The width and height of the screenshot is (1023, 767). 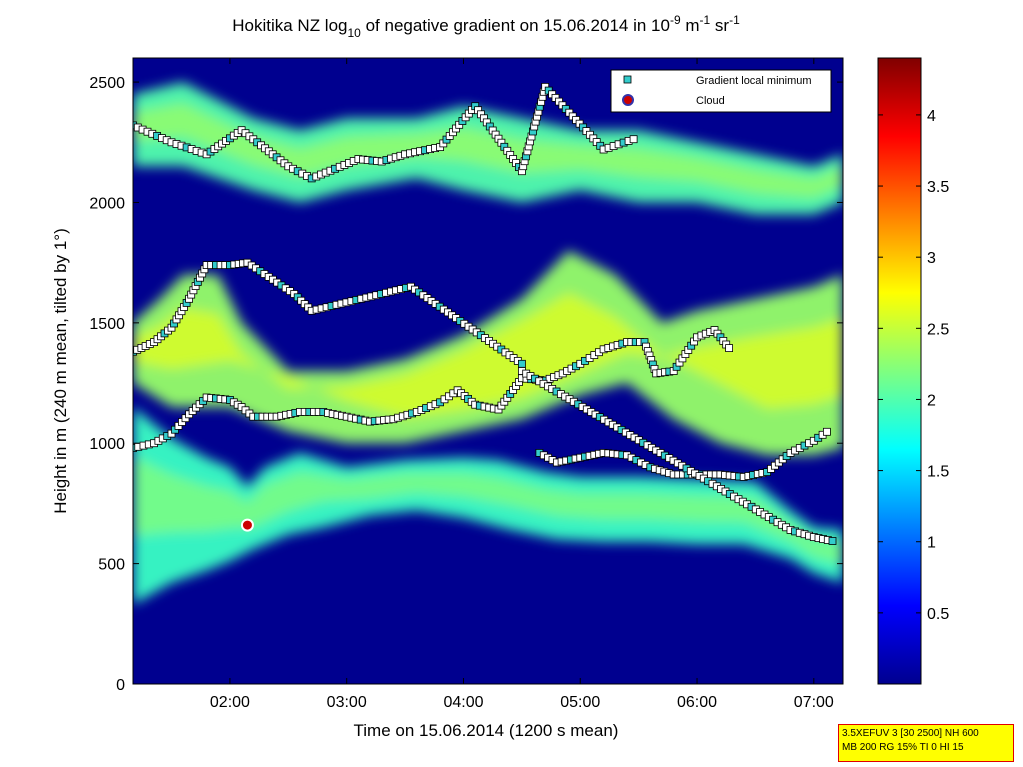 What do you see at coordinates (814, 702) in the screenshot?
I see `x-tick-label: 07:00` at bounding box center [814, 702].